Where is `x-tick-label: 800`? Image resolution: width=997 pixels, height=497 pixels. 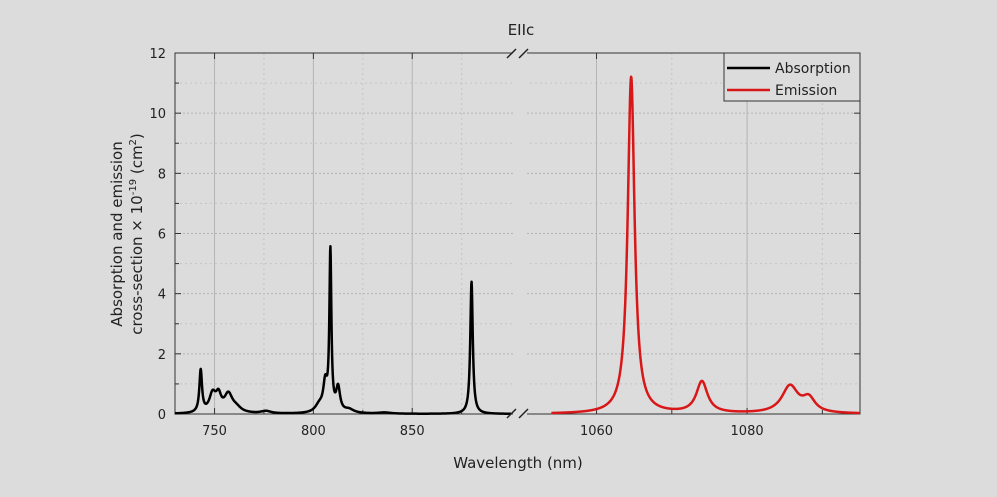
x-tick-label: 800 is located at coordinates (313, 431).